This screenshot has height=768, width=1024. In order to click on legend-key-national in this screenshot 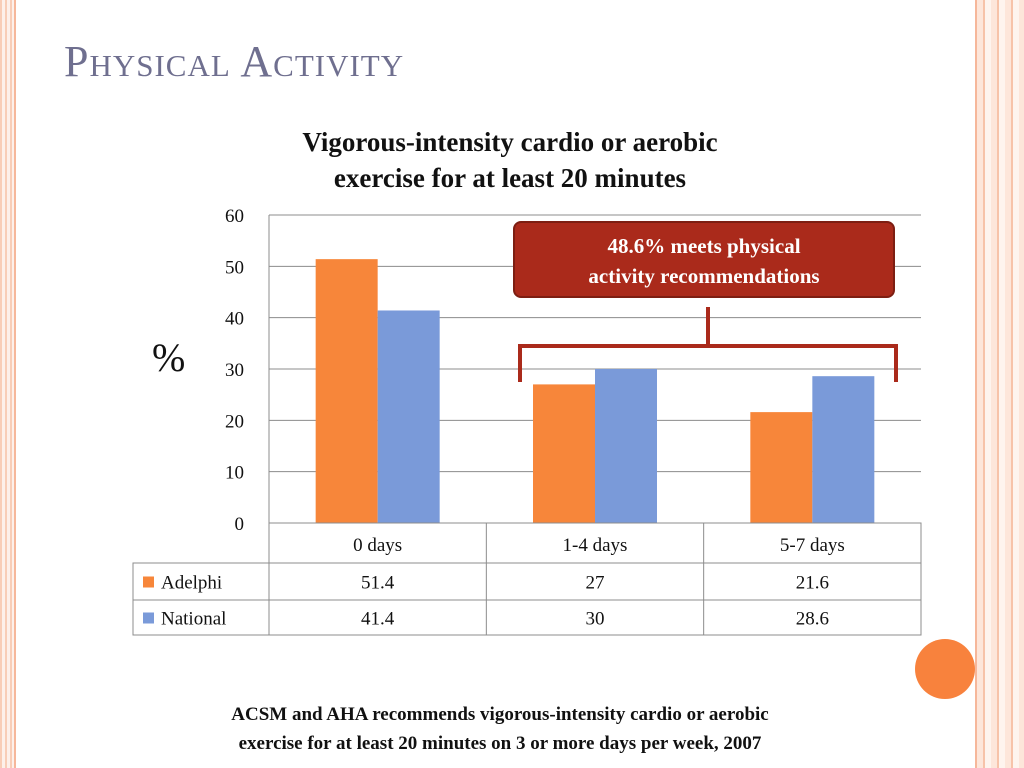, I will do `click(148, 618)`.